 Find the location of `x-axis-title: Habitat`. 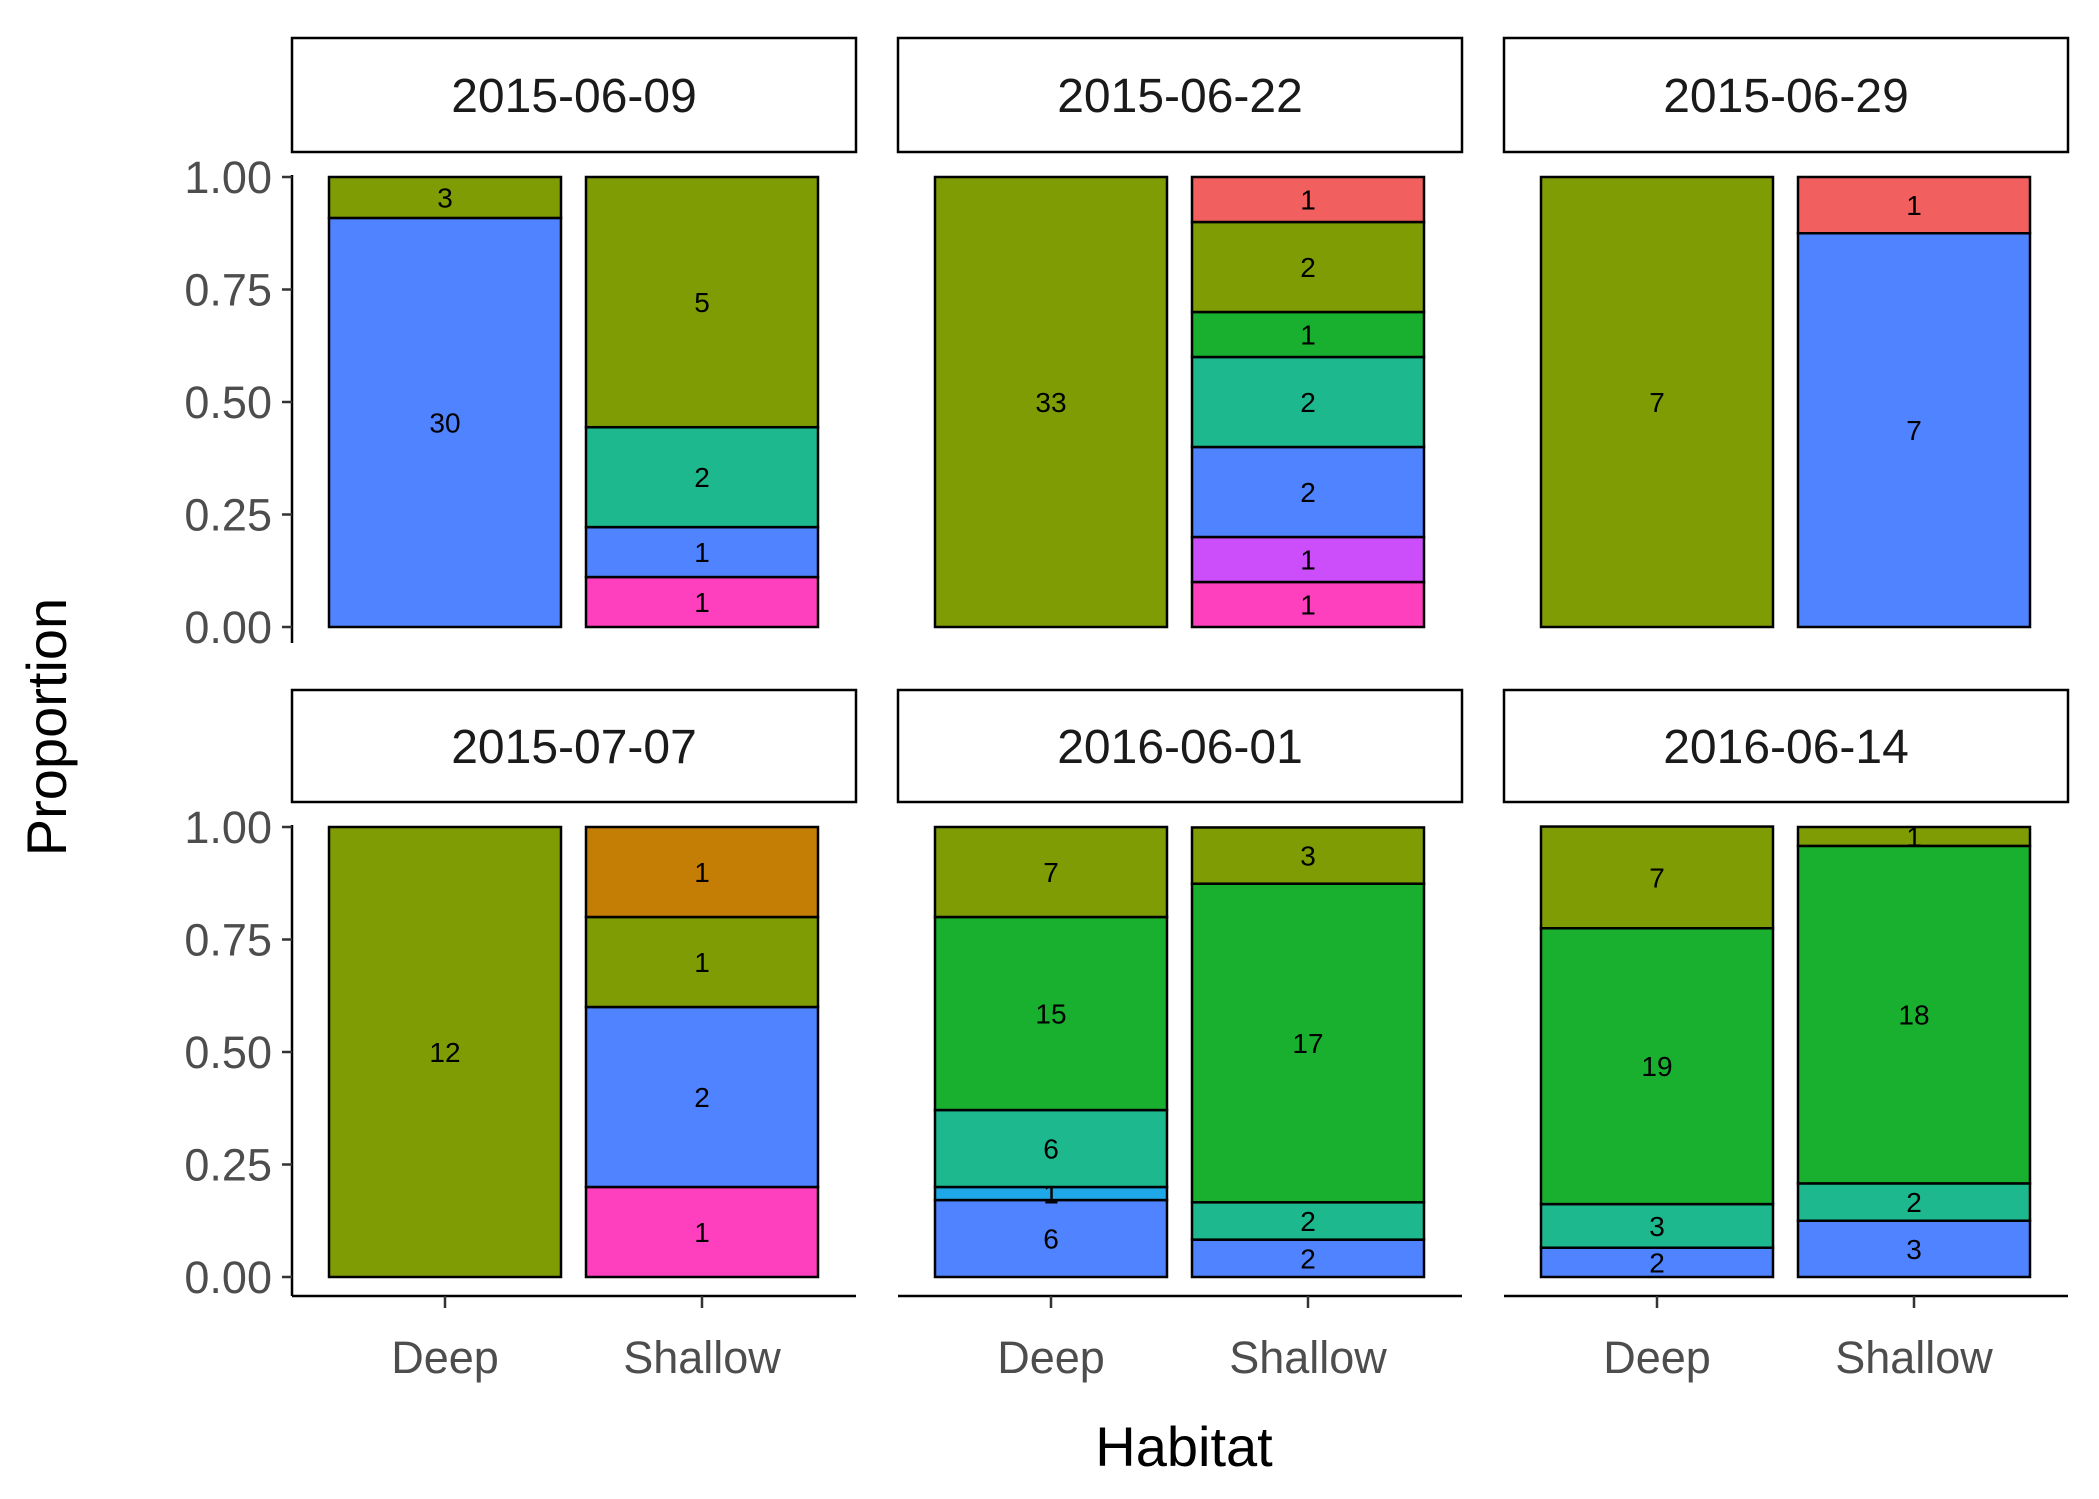

x-axis-title: Habitat is located at coordinates (1184, 1446).